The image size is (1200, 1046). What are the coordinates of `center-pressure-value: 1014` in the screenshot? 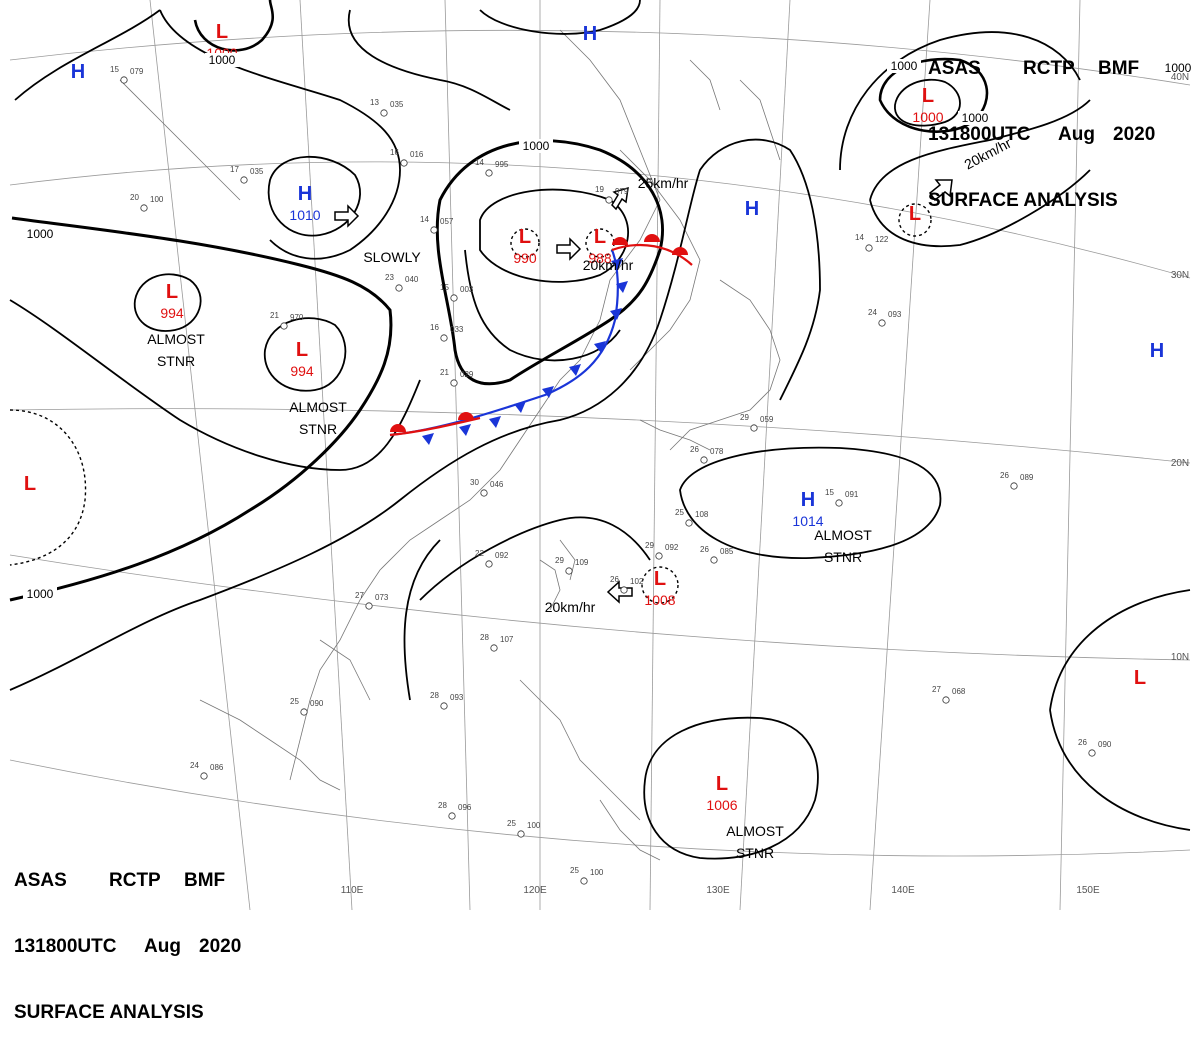 It's located at (807, 521).